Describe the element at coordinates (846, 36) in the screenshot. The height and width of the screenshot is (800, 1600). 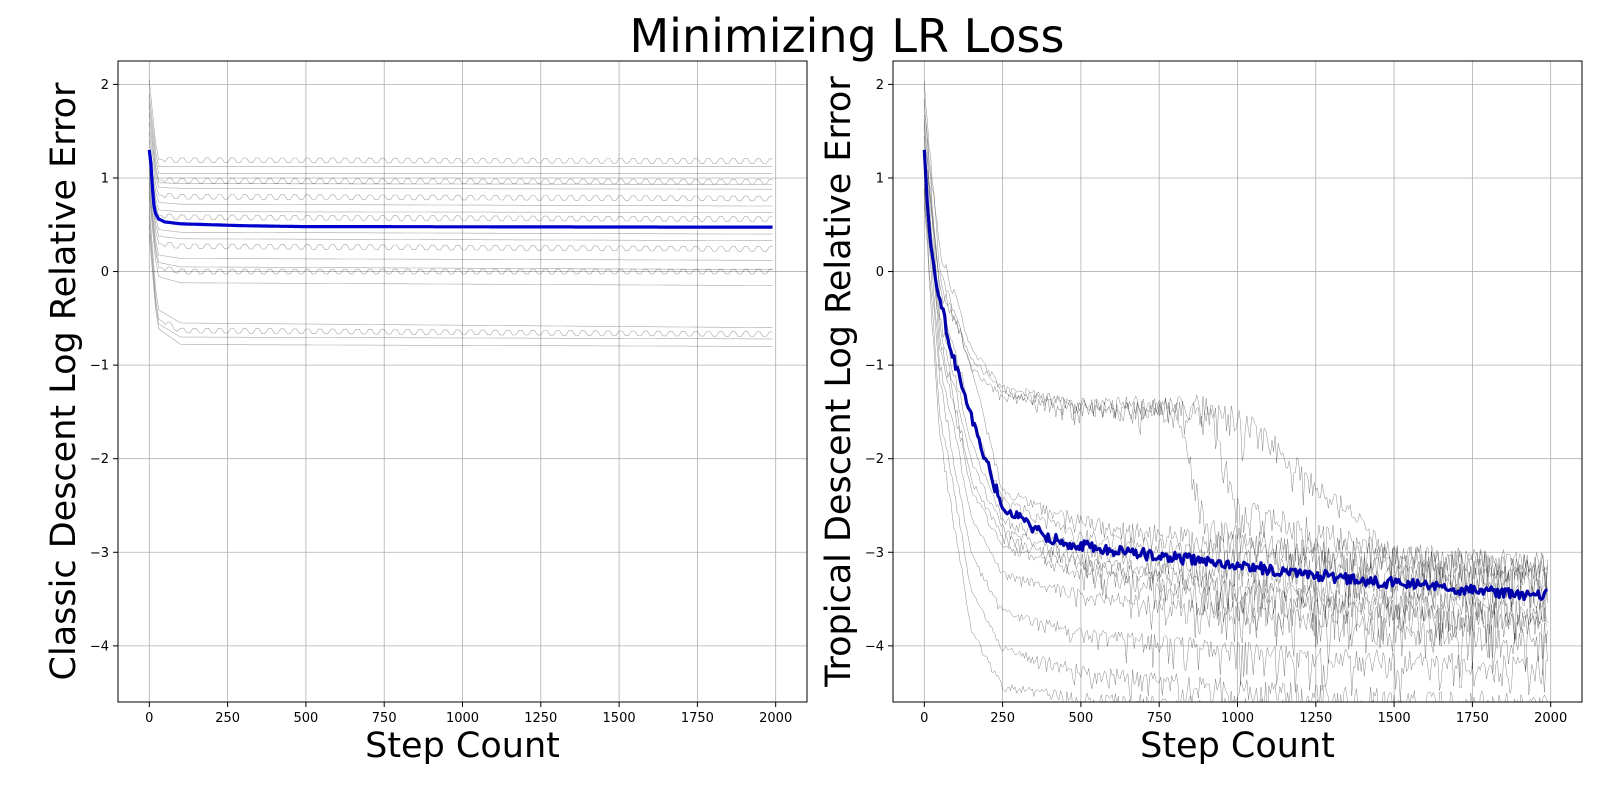
I see `figure-title: Minimizing LR Loss` at that location.